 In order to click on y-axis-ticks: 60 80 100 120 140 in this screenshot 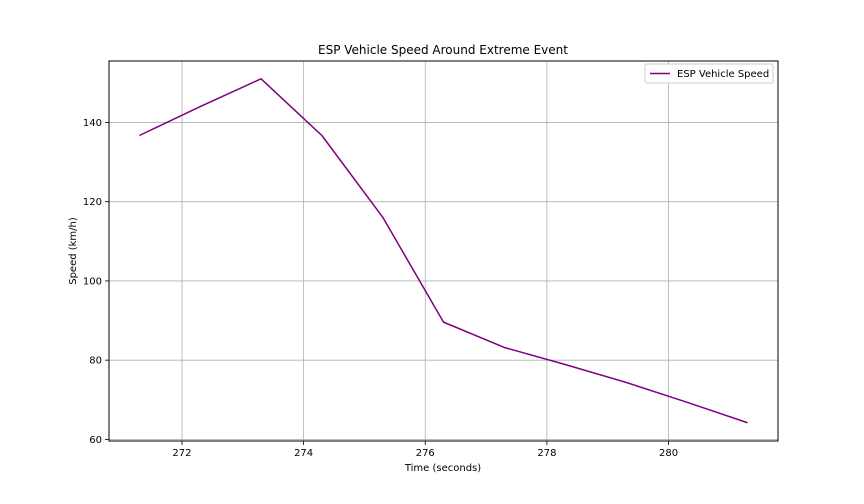, I will do `click(96, 282)`.